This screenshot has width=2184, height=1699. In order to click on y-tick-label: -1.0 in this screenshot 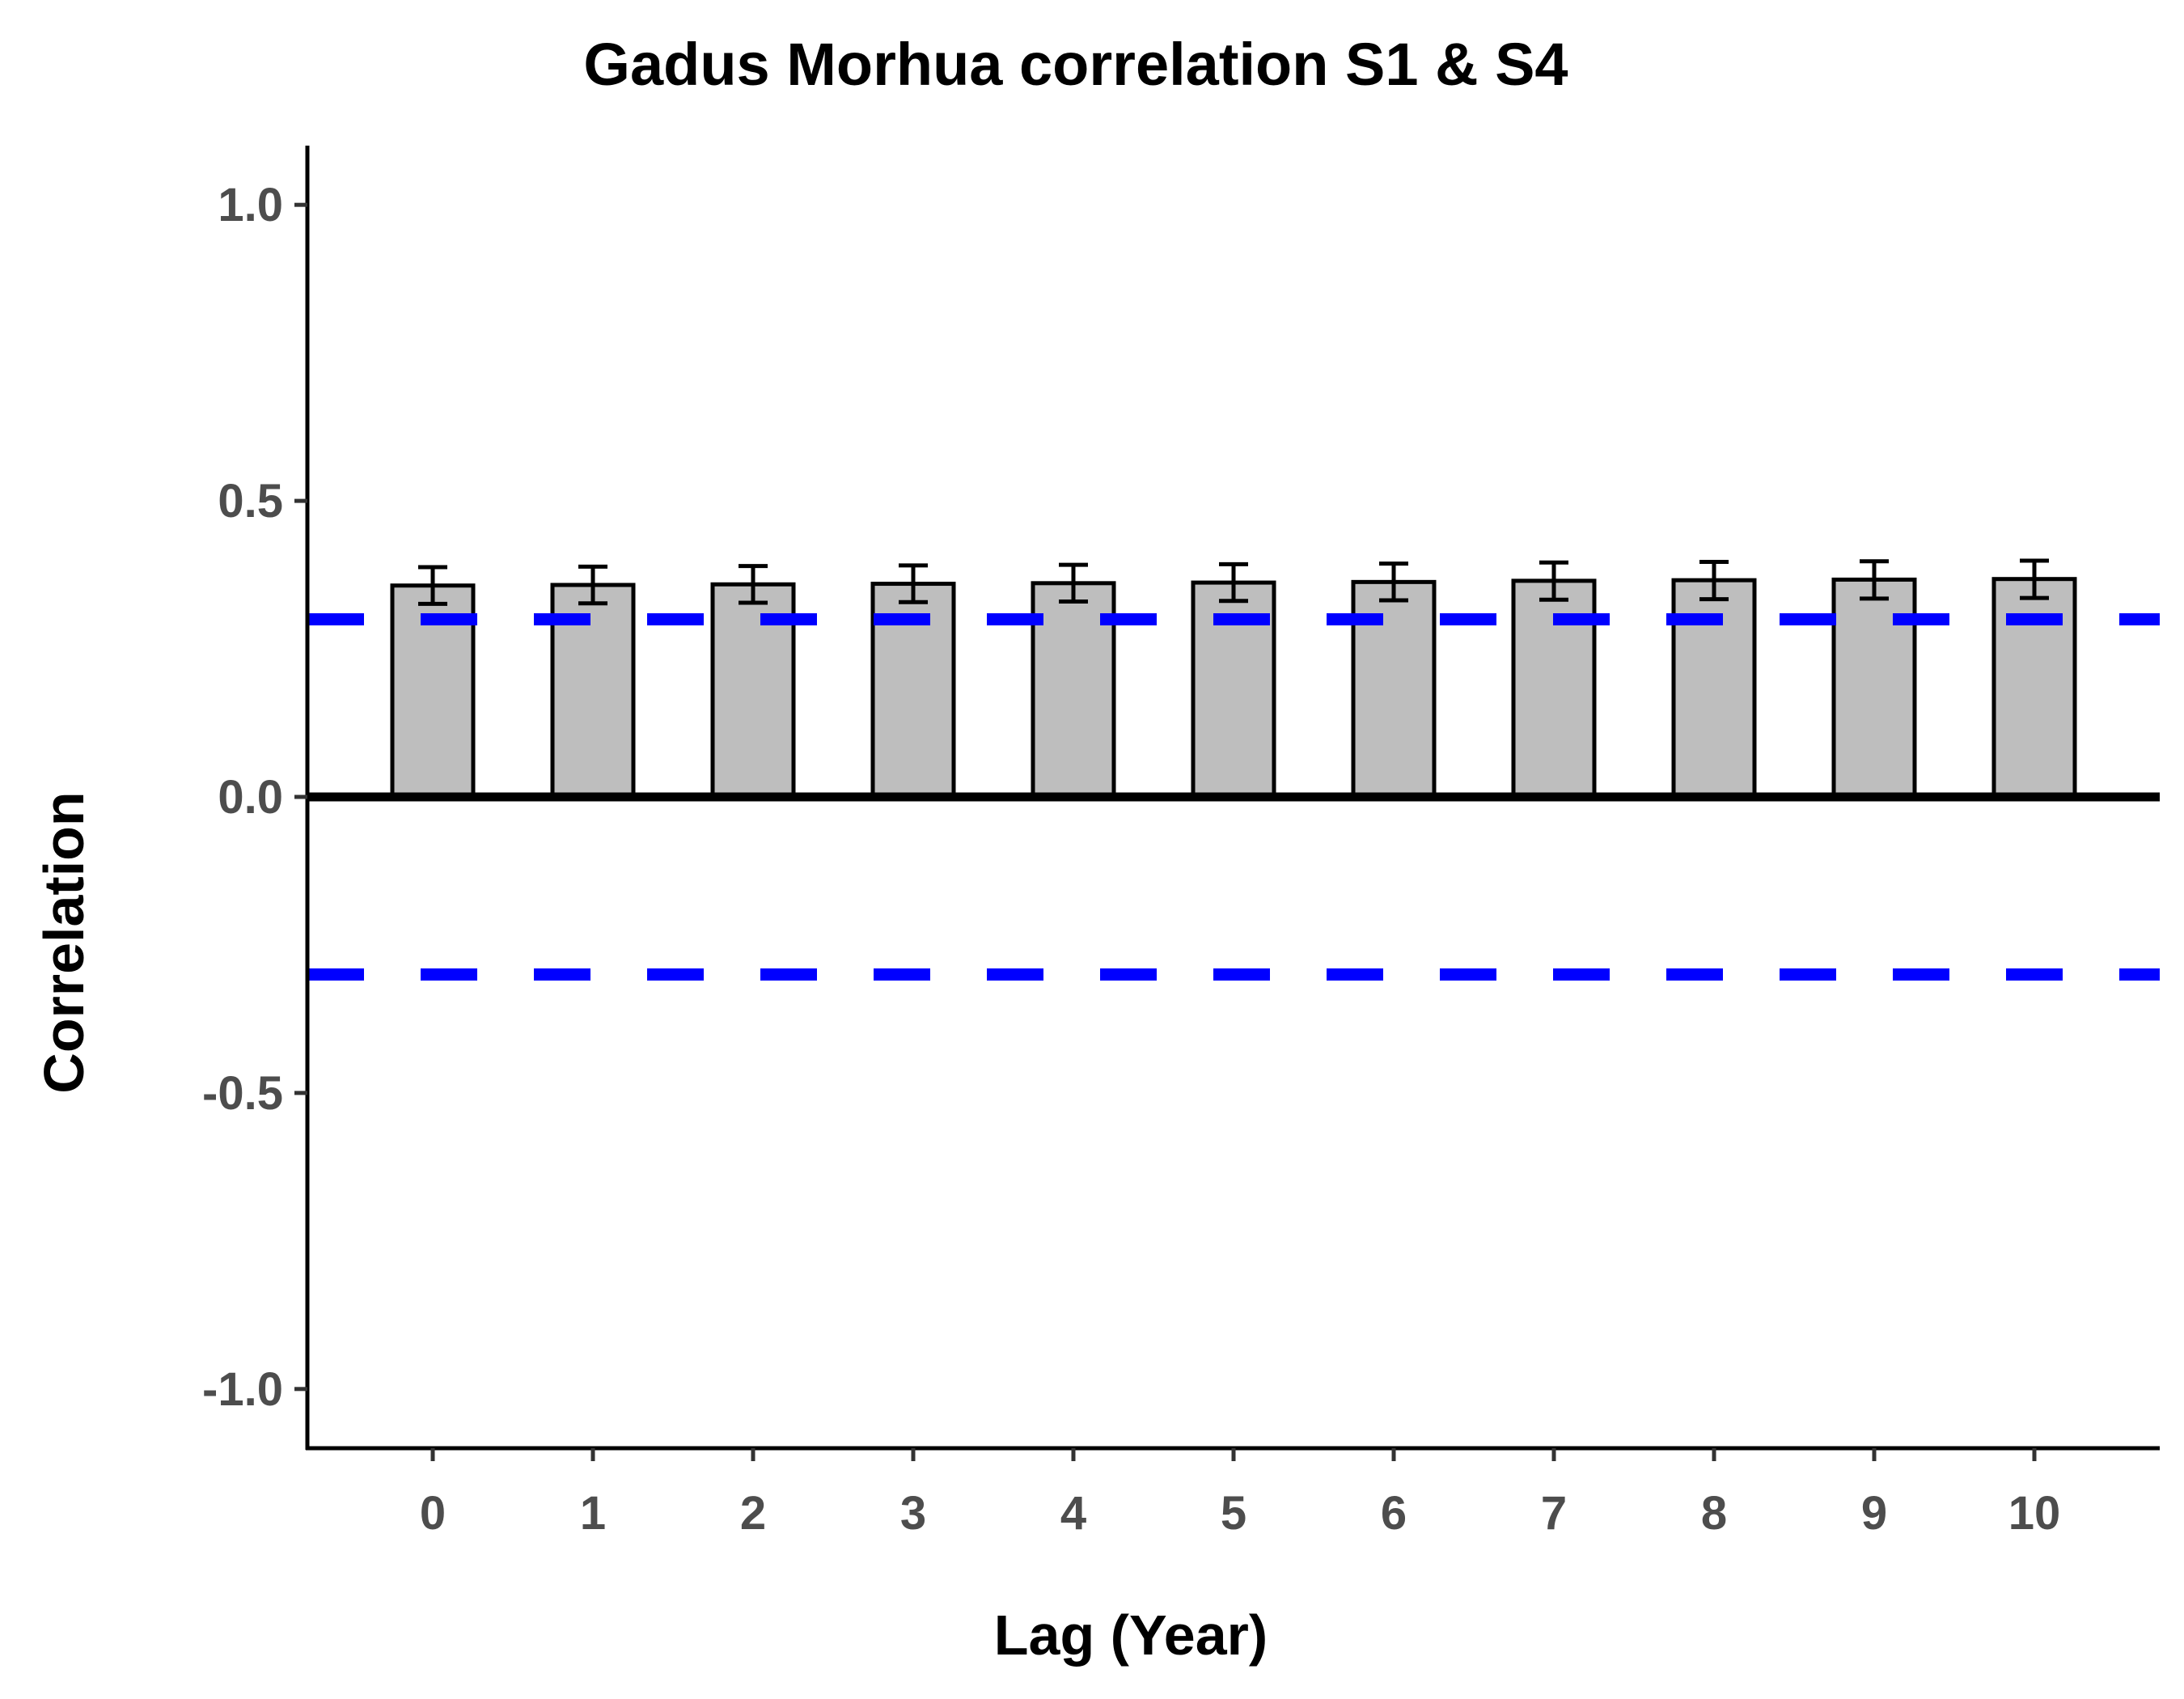, I will do `click(242, 1389)`.